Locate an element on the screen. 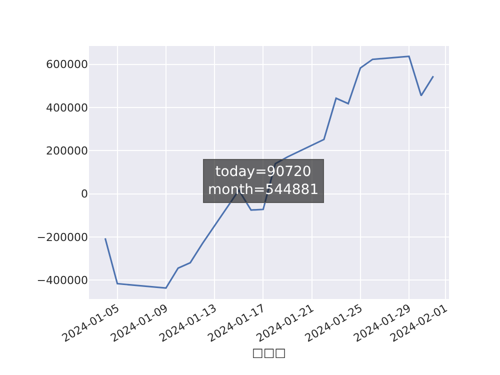  x-axis-title: □□□ is located at coordinates (269, 353).